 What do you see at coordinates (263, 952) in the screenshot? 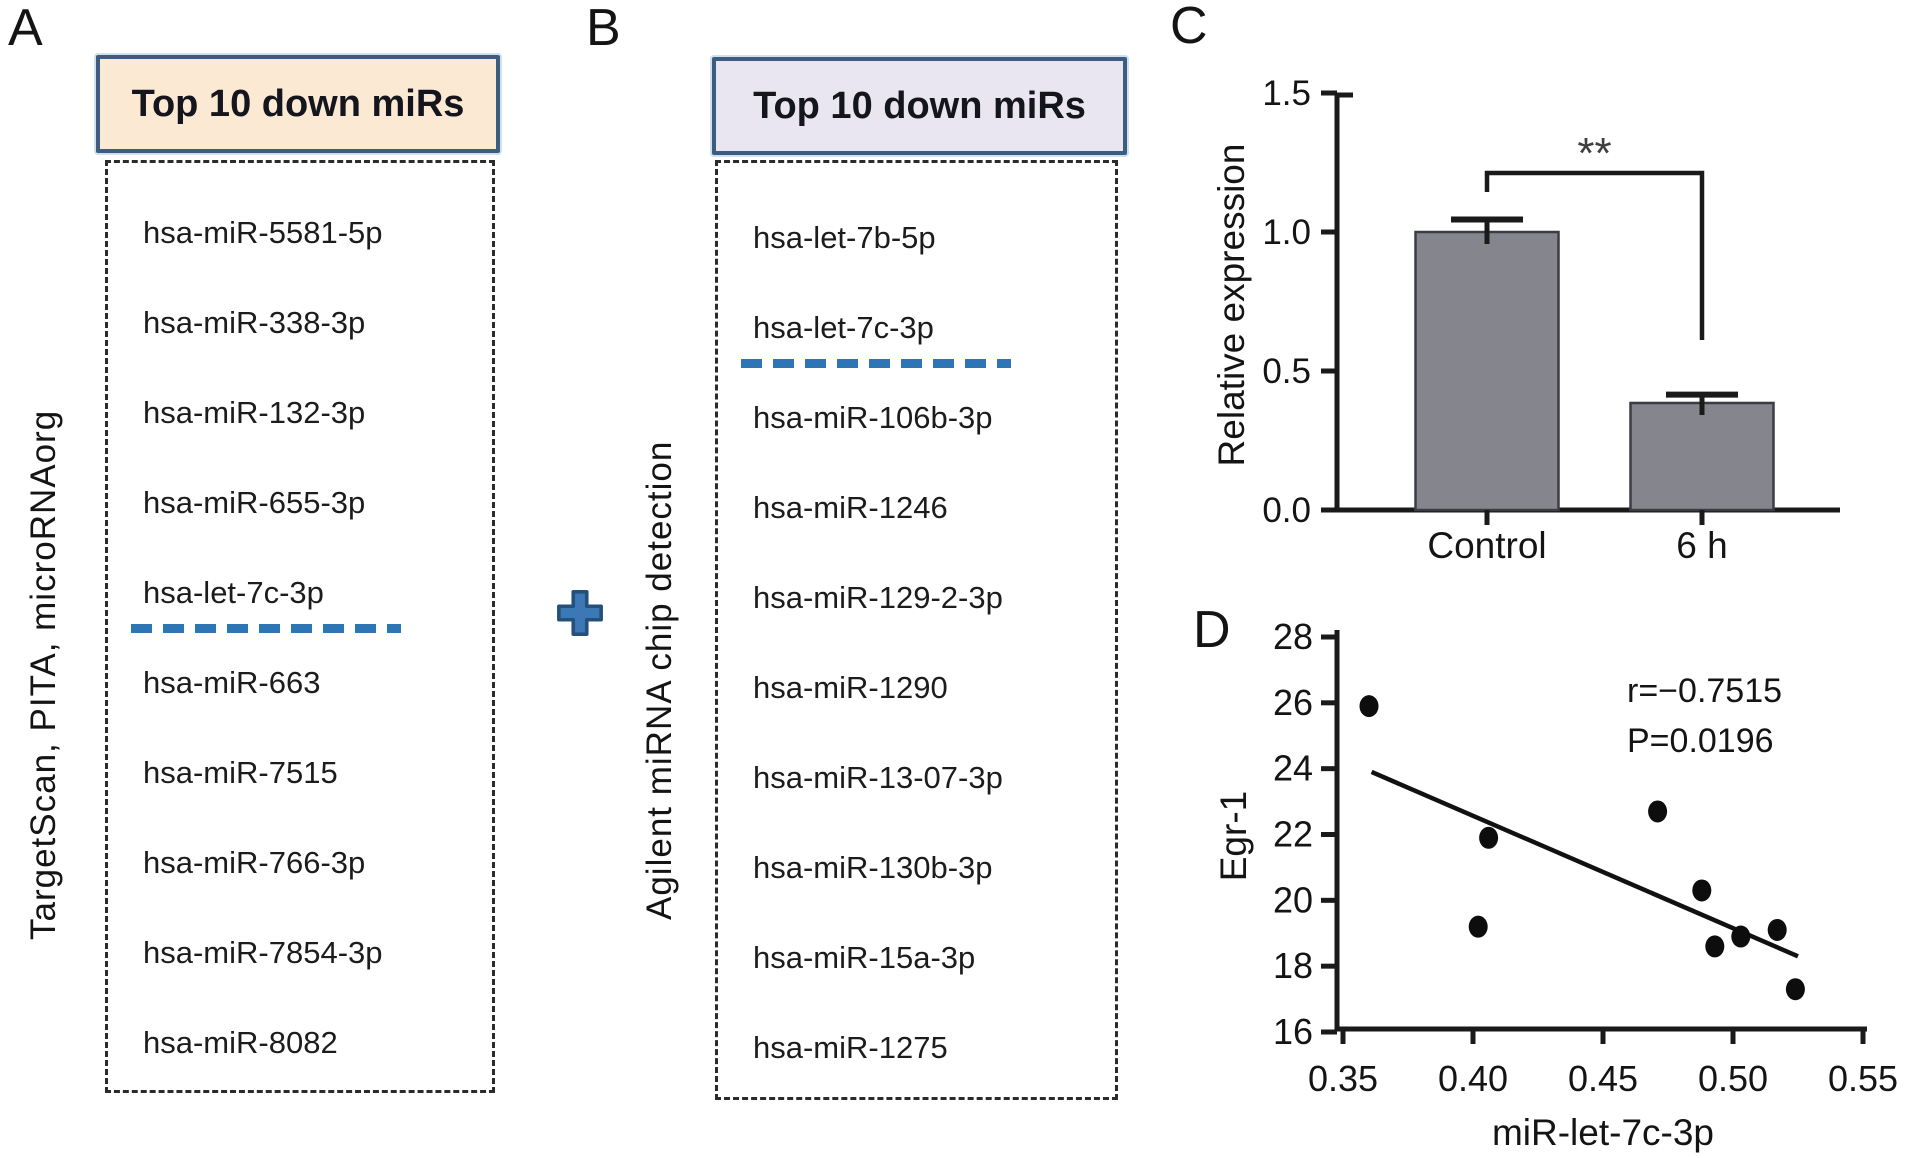
I see `mir-name: hsa-miR-7854-3p` at bounding box center [263, 952].